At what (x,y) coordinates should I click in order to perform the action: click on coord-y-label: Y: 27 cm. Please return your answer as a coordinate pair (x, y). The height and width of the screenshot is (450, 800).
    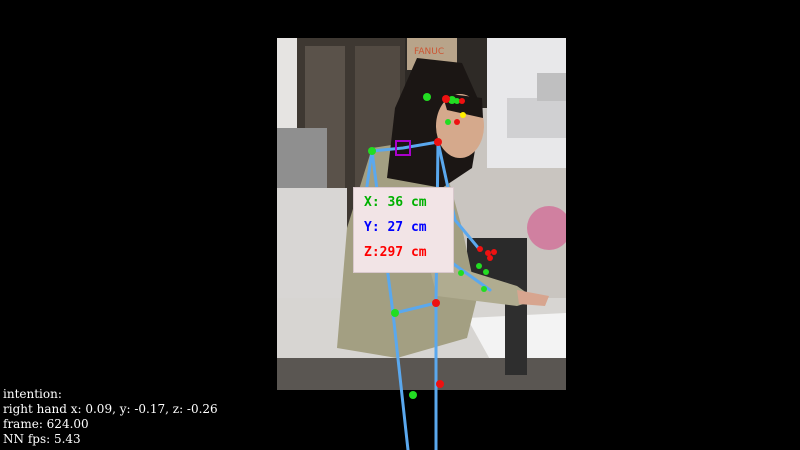
    Looking at the image, I should click on (395, 227).